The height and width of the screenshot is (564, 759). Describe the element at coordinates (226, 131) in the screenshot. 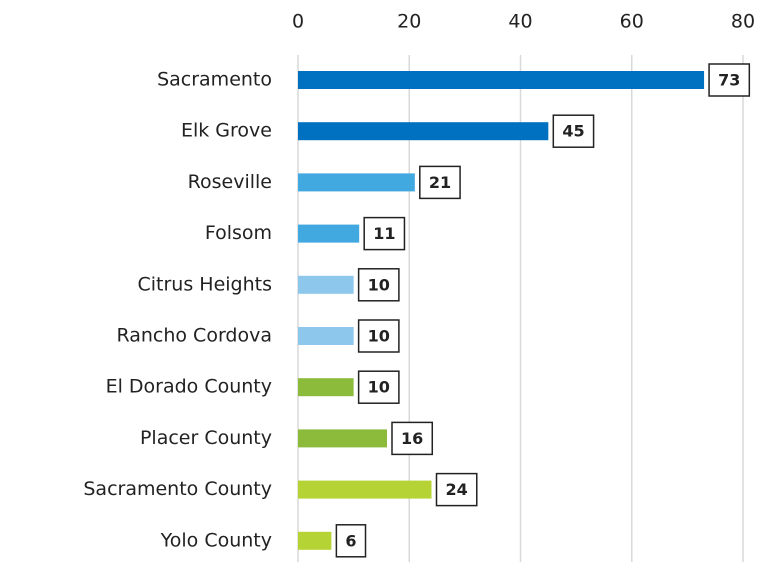

I see `y-tick-label: Elk Grove` at that location.